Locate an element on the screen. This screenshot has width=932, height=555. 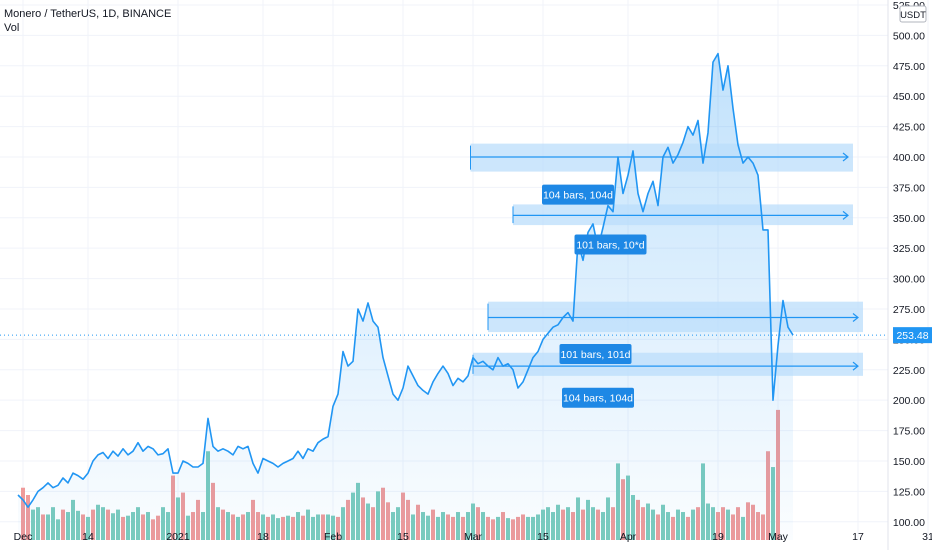
range-label-text: 101 bars, 101d is located at coordinates (595, 355).